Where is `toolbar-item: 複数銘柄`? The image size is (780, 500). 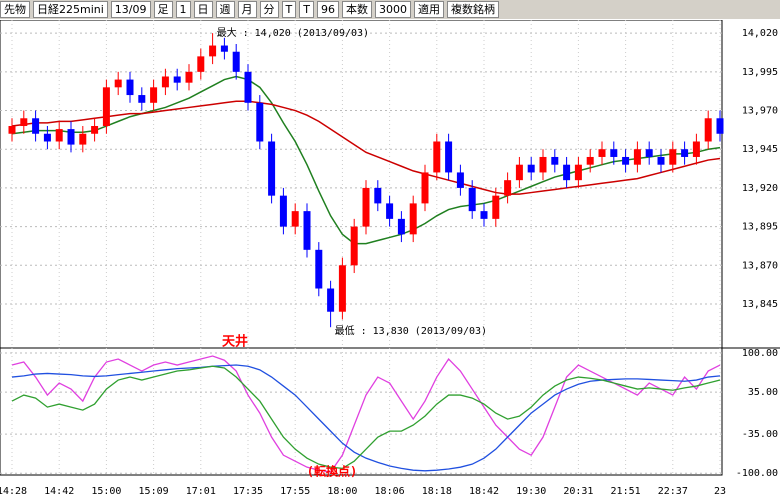 toolbar-item: 複数銘柄 is located at coordinates (472, 9).